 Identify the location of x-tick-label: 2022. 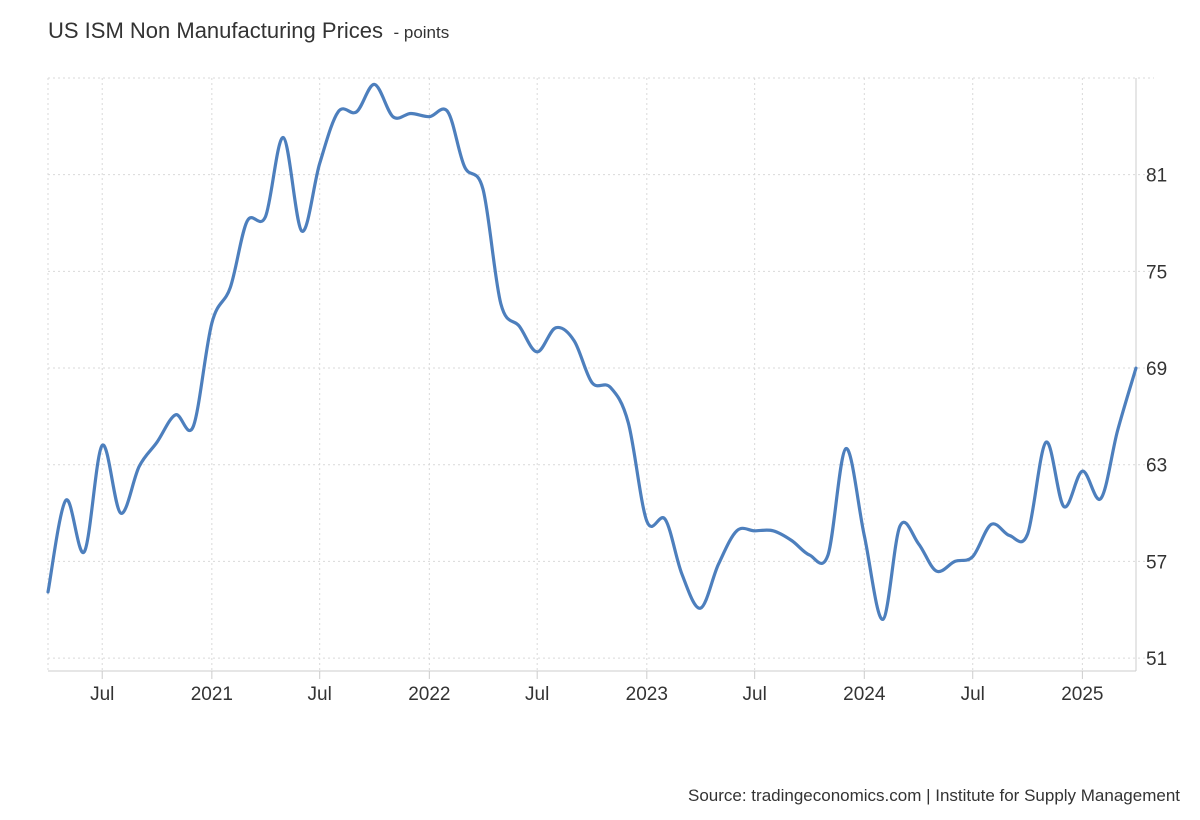
(429, 694).